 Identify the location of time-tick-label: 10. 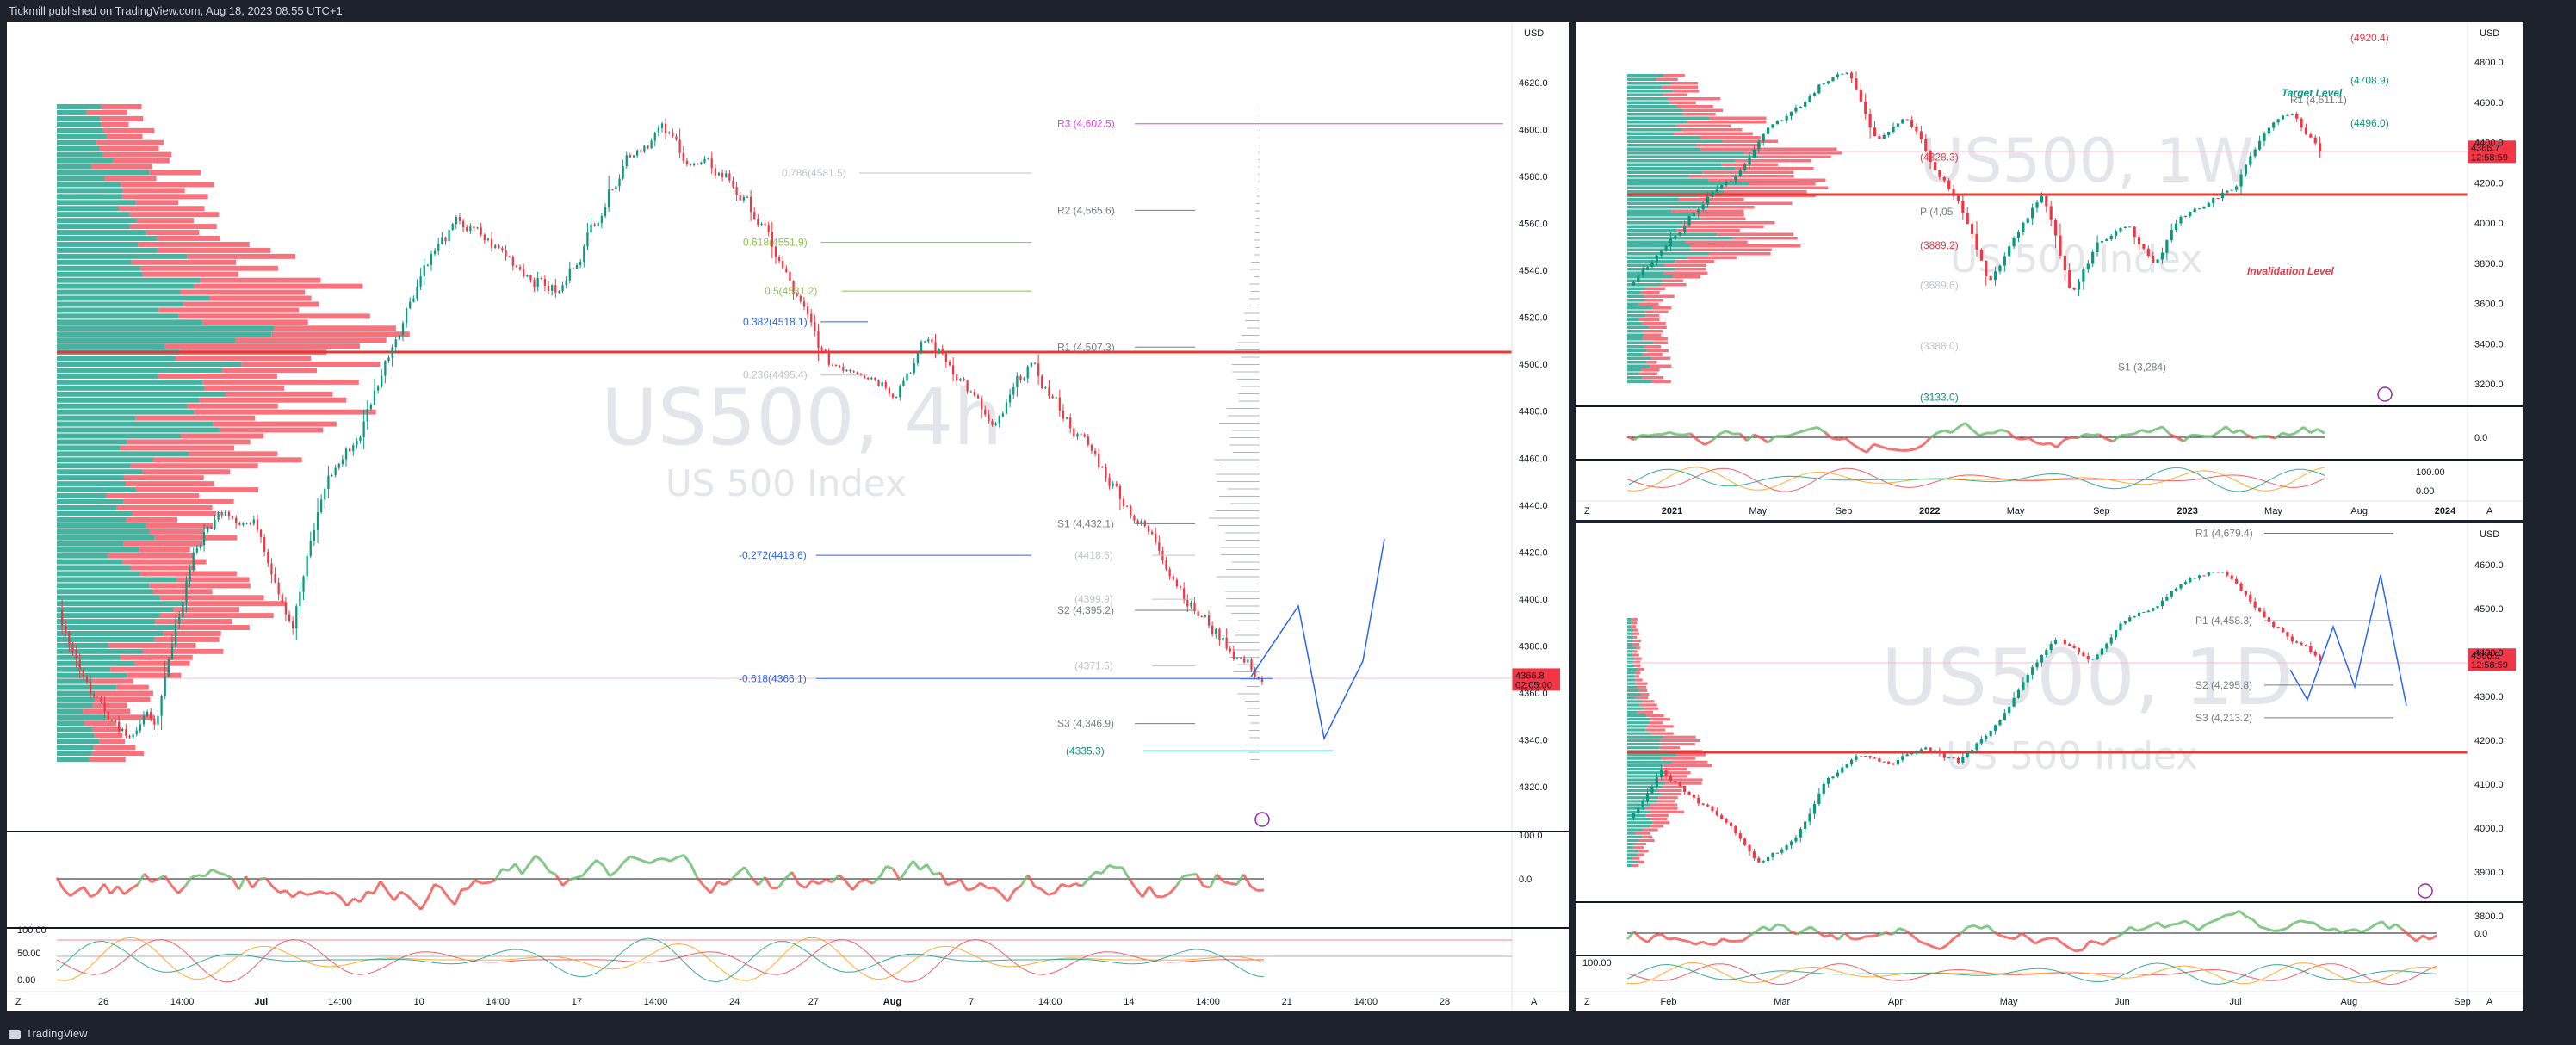
(418, 1002).